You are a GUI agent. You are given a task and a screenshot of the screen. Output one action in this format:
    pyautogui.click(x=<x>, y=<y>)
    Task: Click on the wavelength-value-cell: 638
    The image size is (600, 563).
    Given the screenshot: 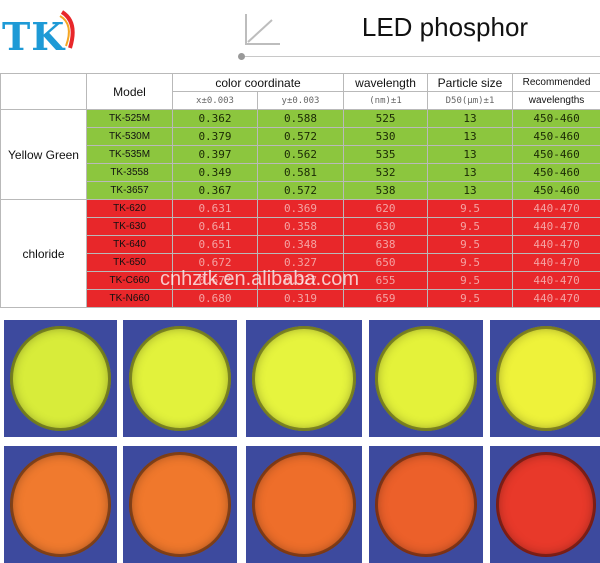 What is the action you would take?
    pyautogui.click(x=386, y=244)
    